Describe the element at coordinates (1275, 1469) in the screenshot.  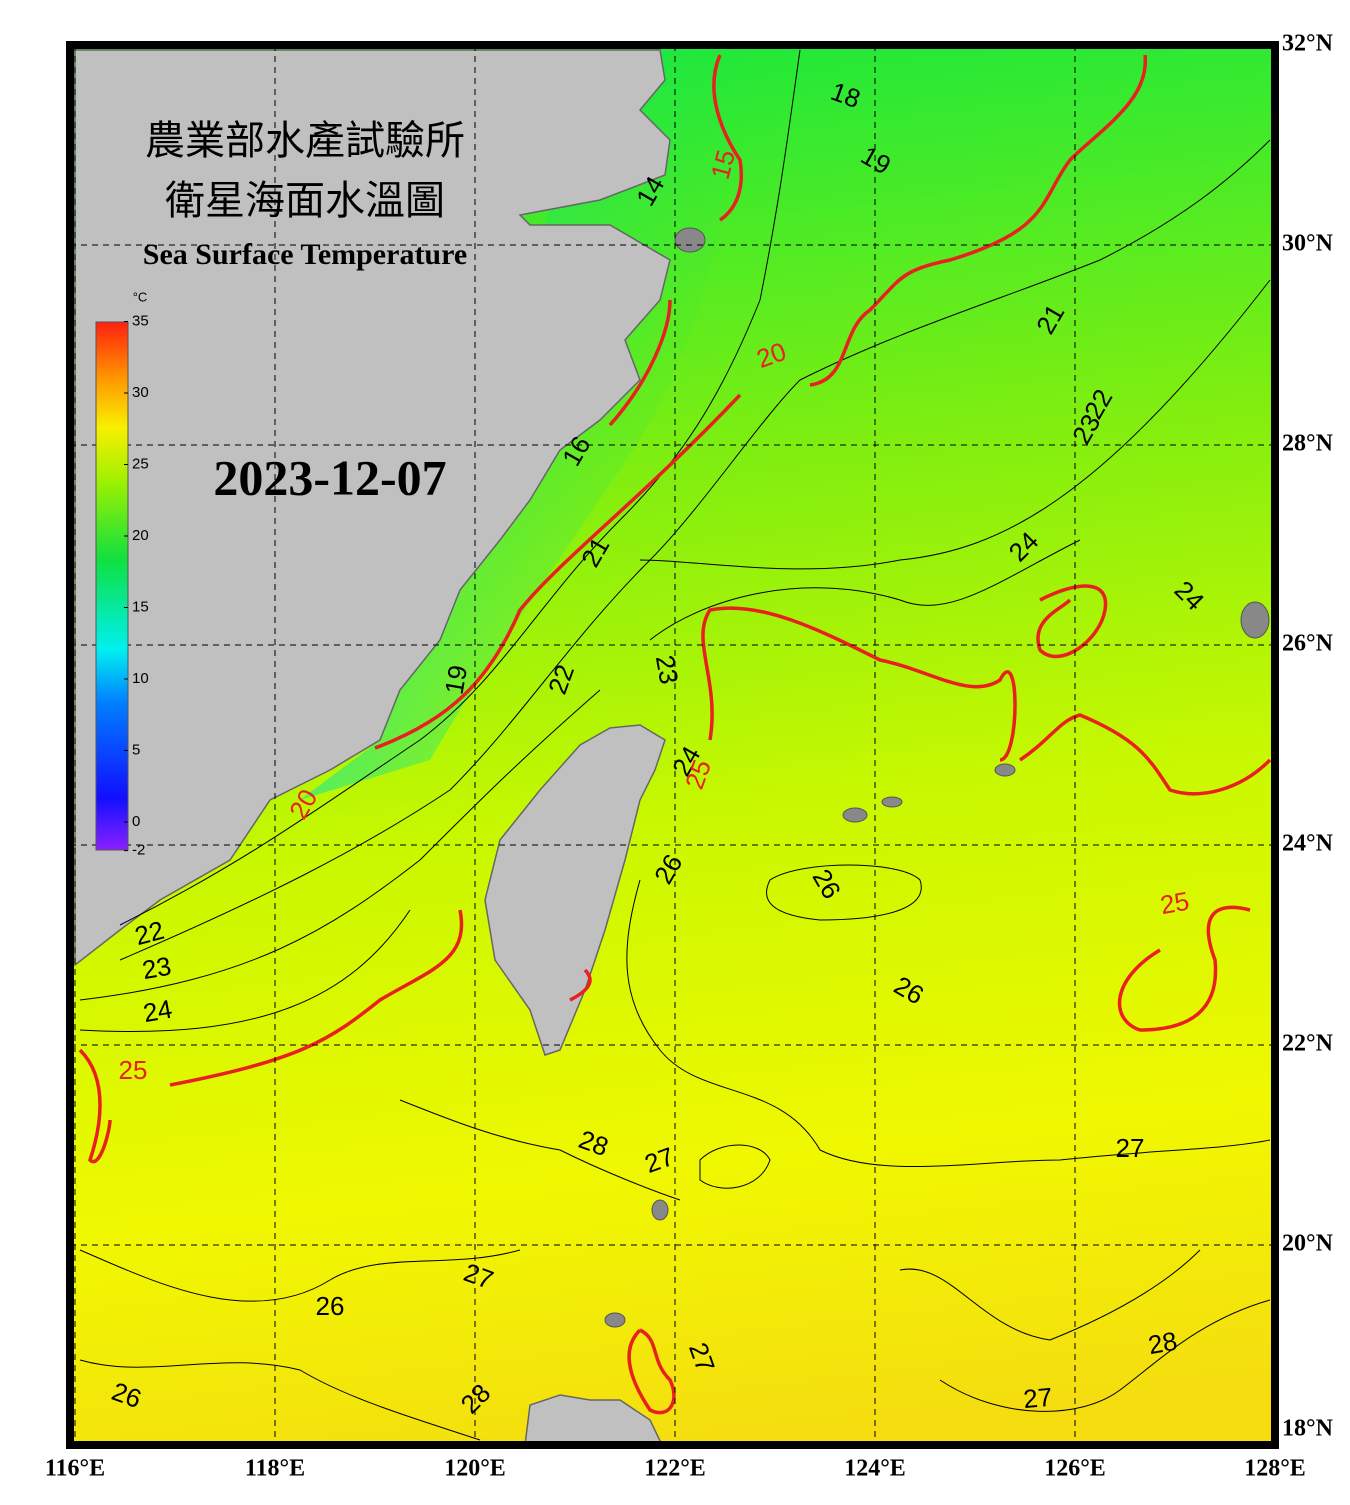
I see `lon-label: 128°E` at that location.